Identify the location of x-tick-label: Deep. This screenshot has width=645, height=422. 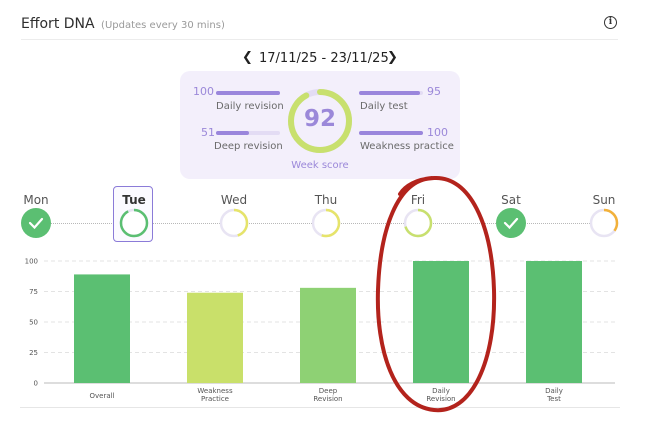
(328, 391).